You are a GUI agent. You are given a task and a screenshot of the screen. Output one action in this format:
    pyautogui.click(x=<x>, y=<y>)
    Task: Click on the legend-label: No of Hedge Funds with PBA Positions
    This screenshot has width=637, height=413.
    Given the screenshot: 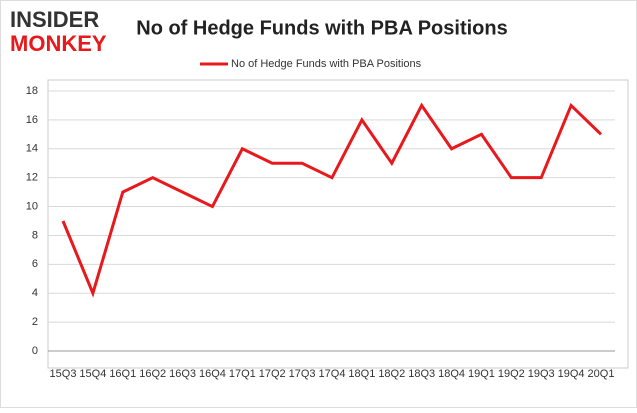 What is the action you would take?
    pyautogui.click(x=326, y=64)
    